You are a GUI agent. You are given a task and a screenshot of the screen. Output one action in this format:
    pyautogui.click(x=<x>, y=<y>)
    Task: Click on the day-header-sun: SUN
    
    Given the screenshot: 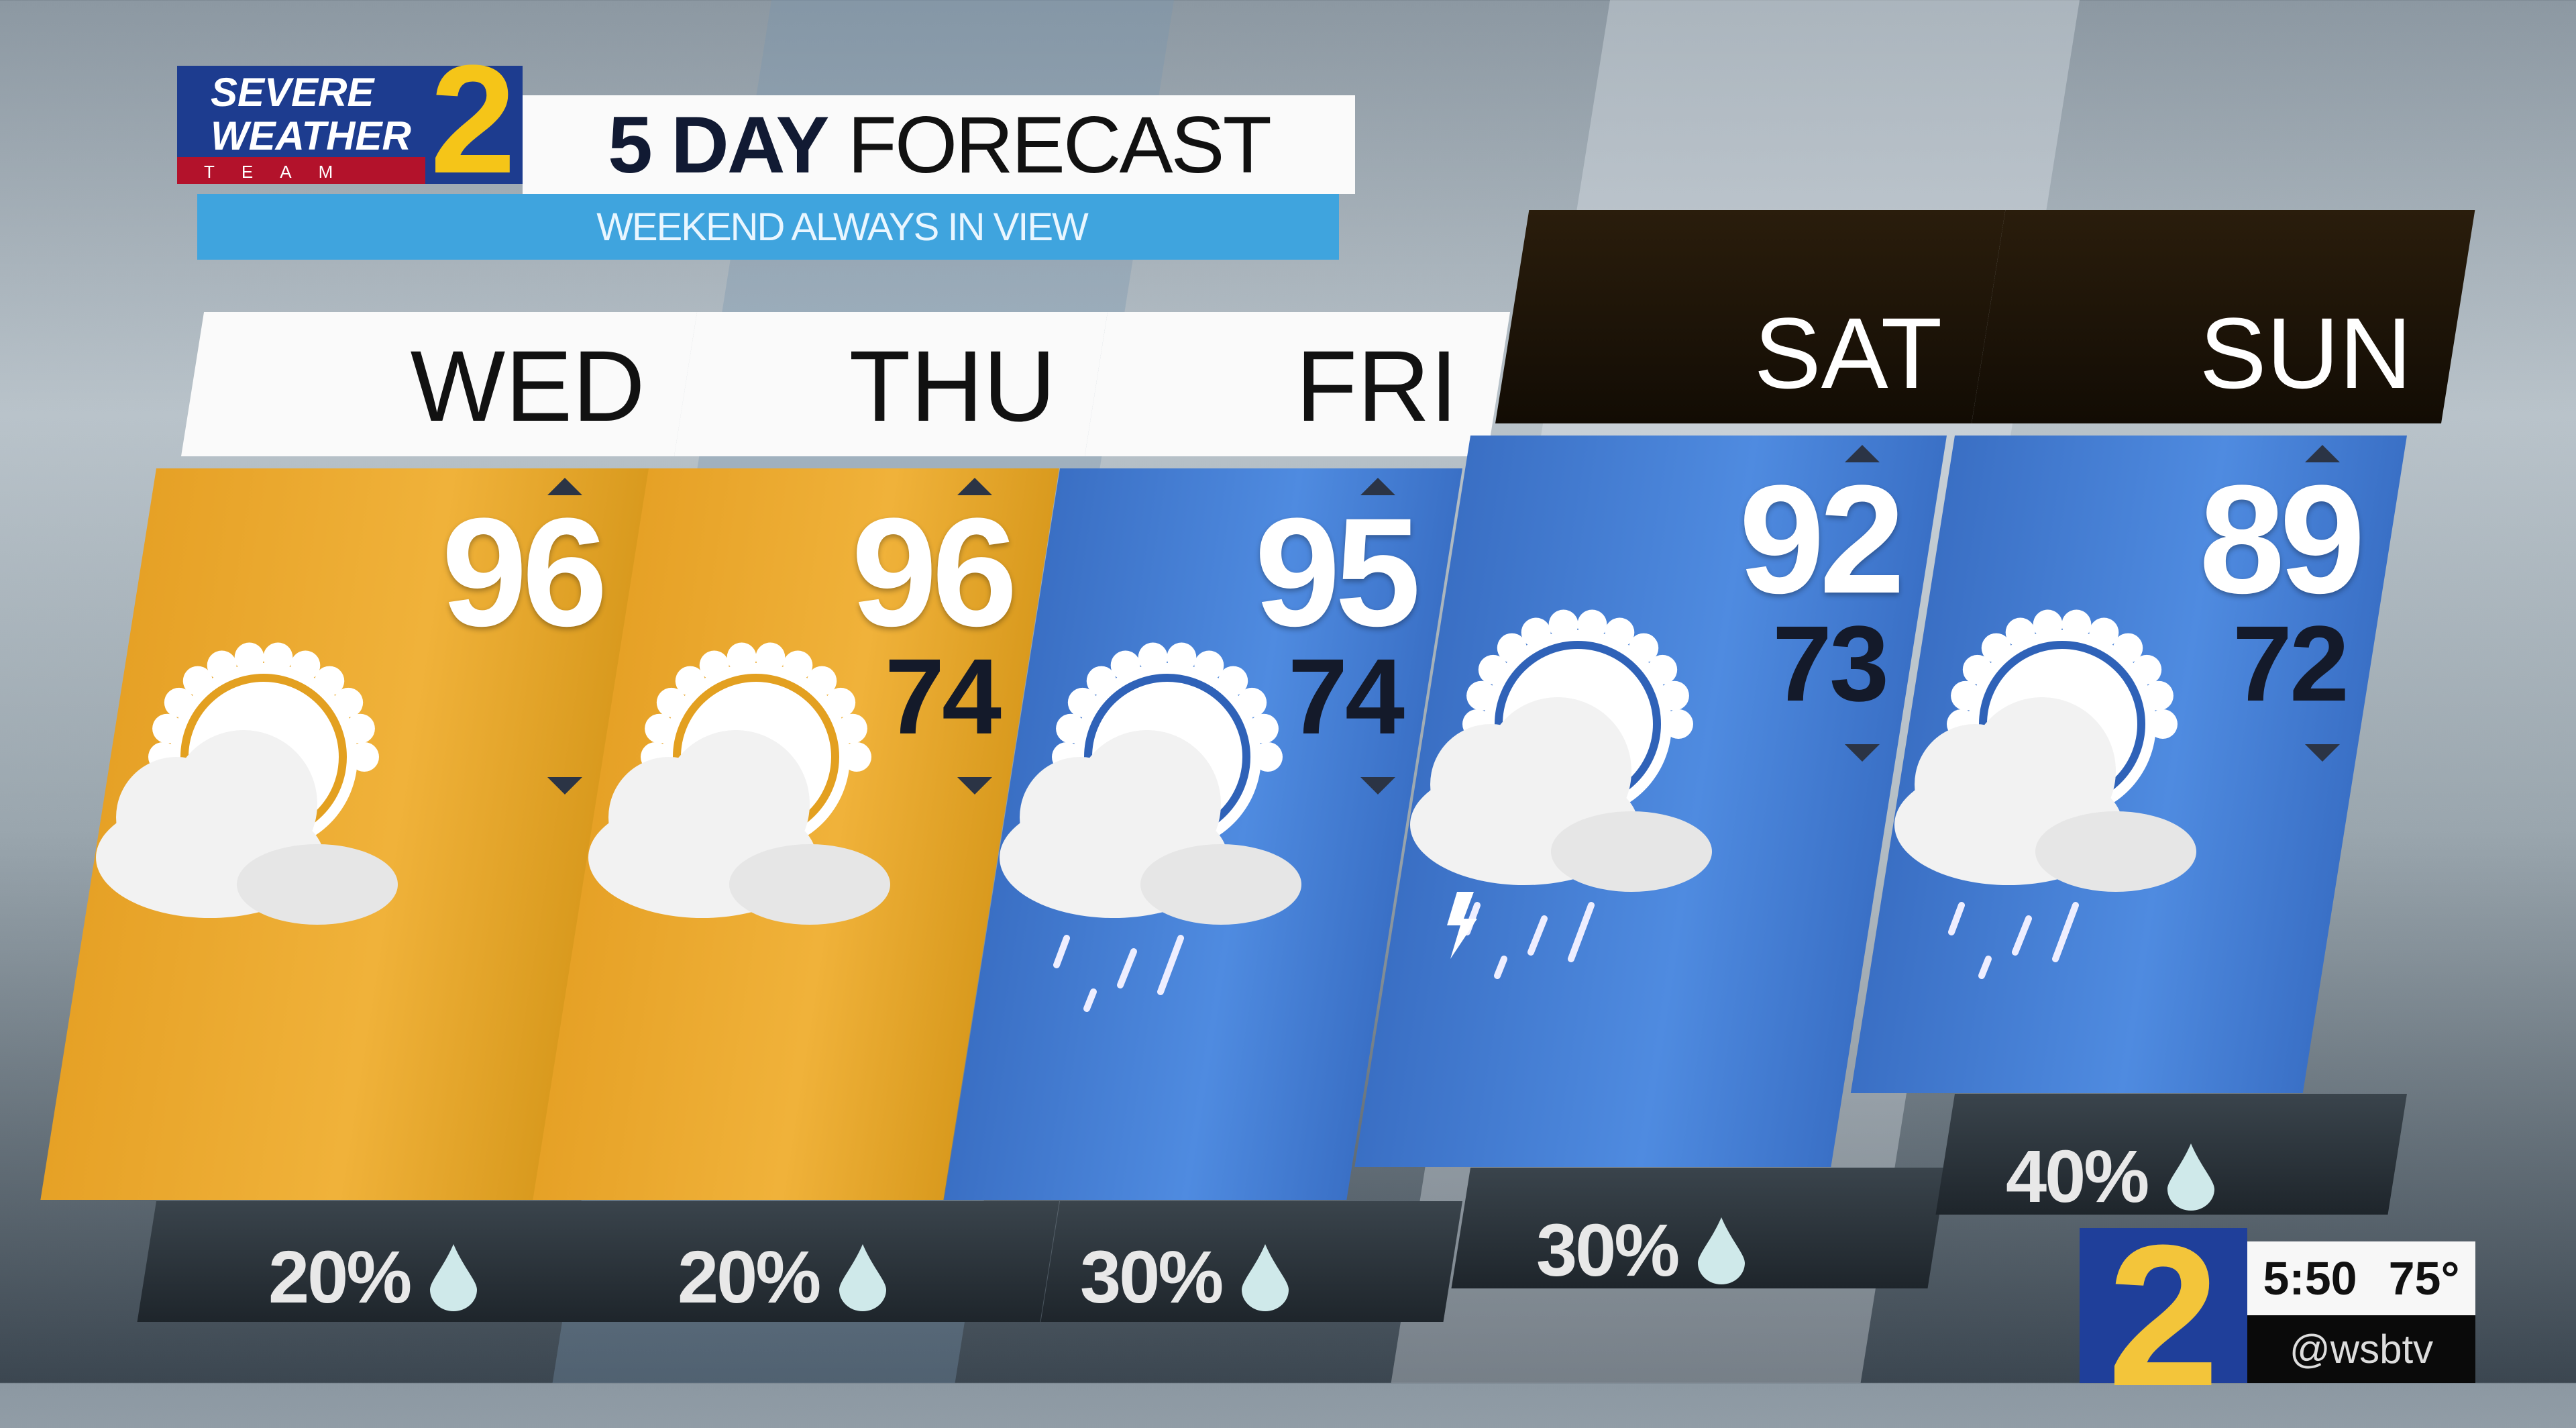 What is the action you would take?
    pyautogui.click(x=2223, y=316)
    